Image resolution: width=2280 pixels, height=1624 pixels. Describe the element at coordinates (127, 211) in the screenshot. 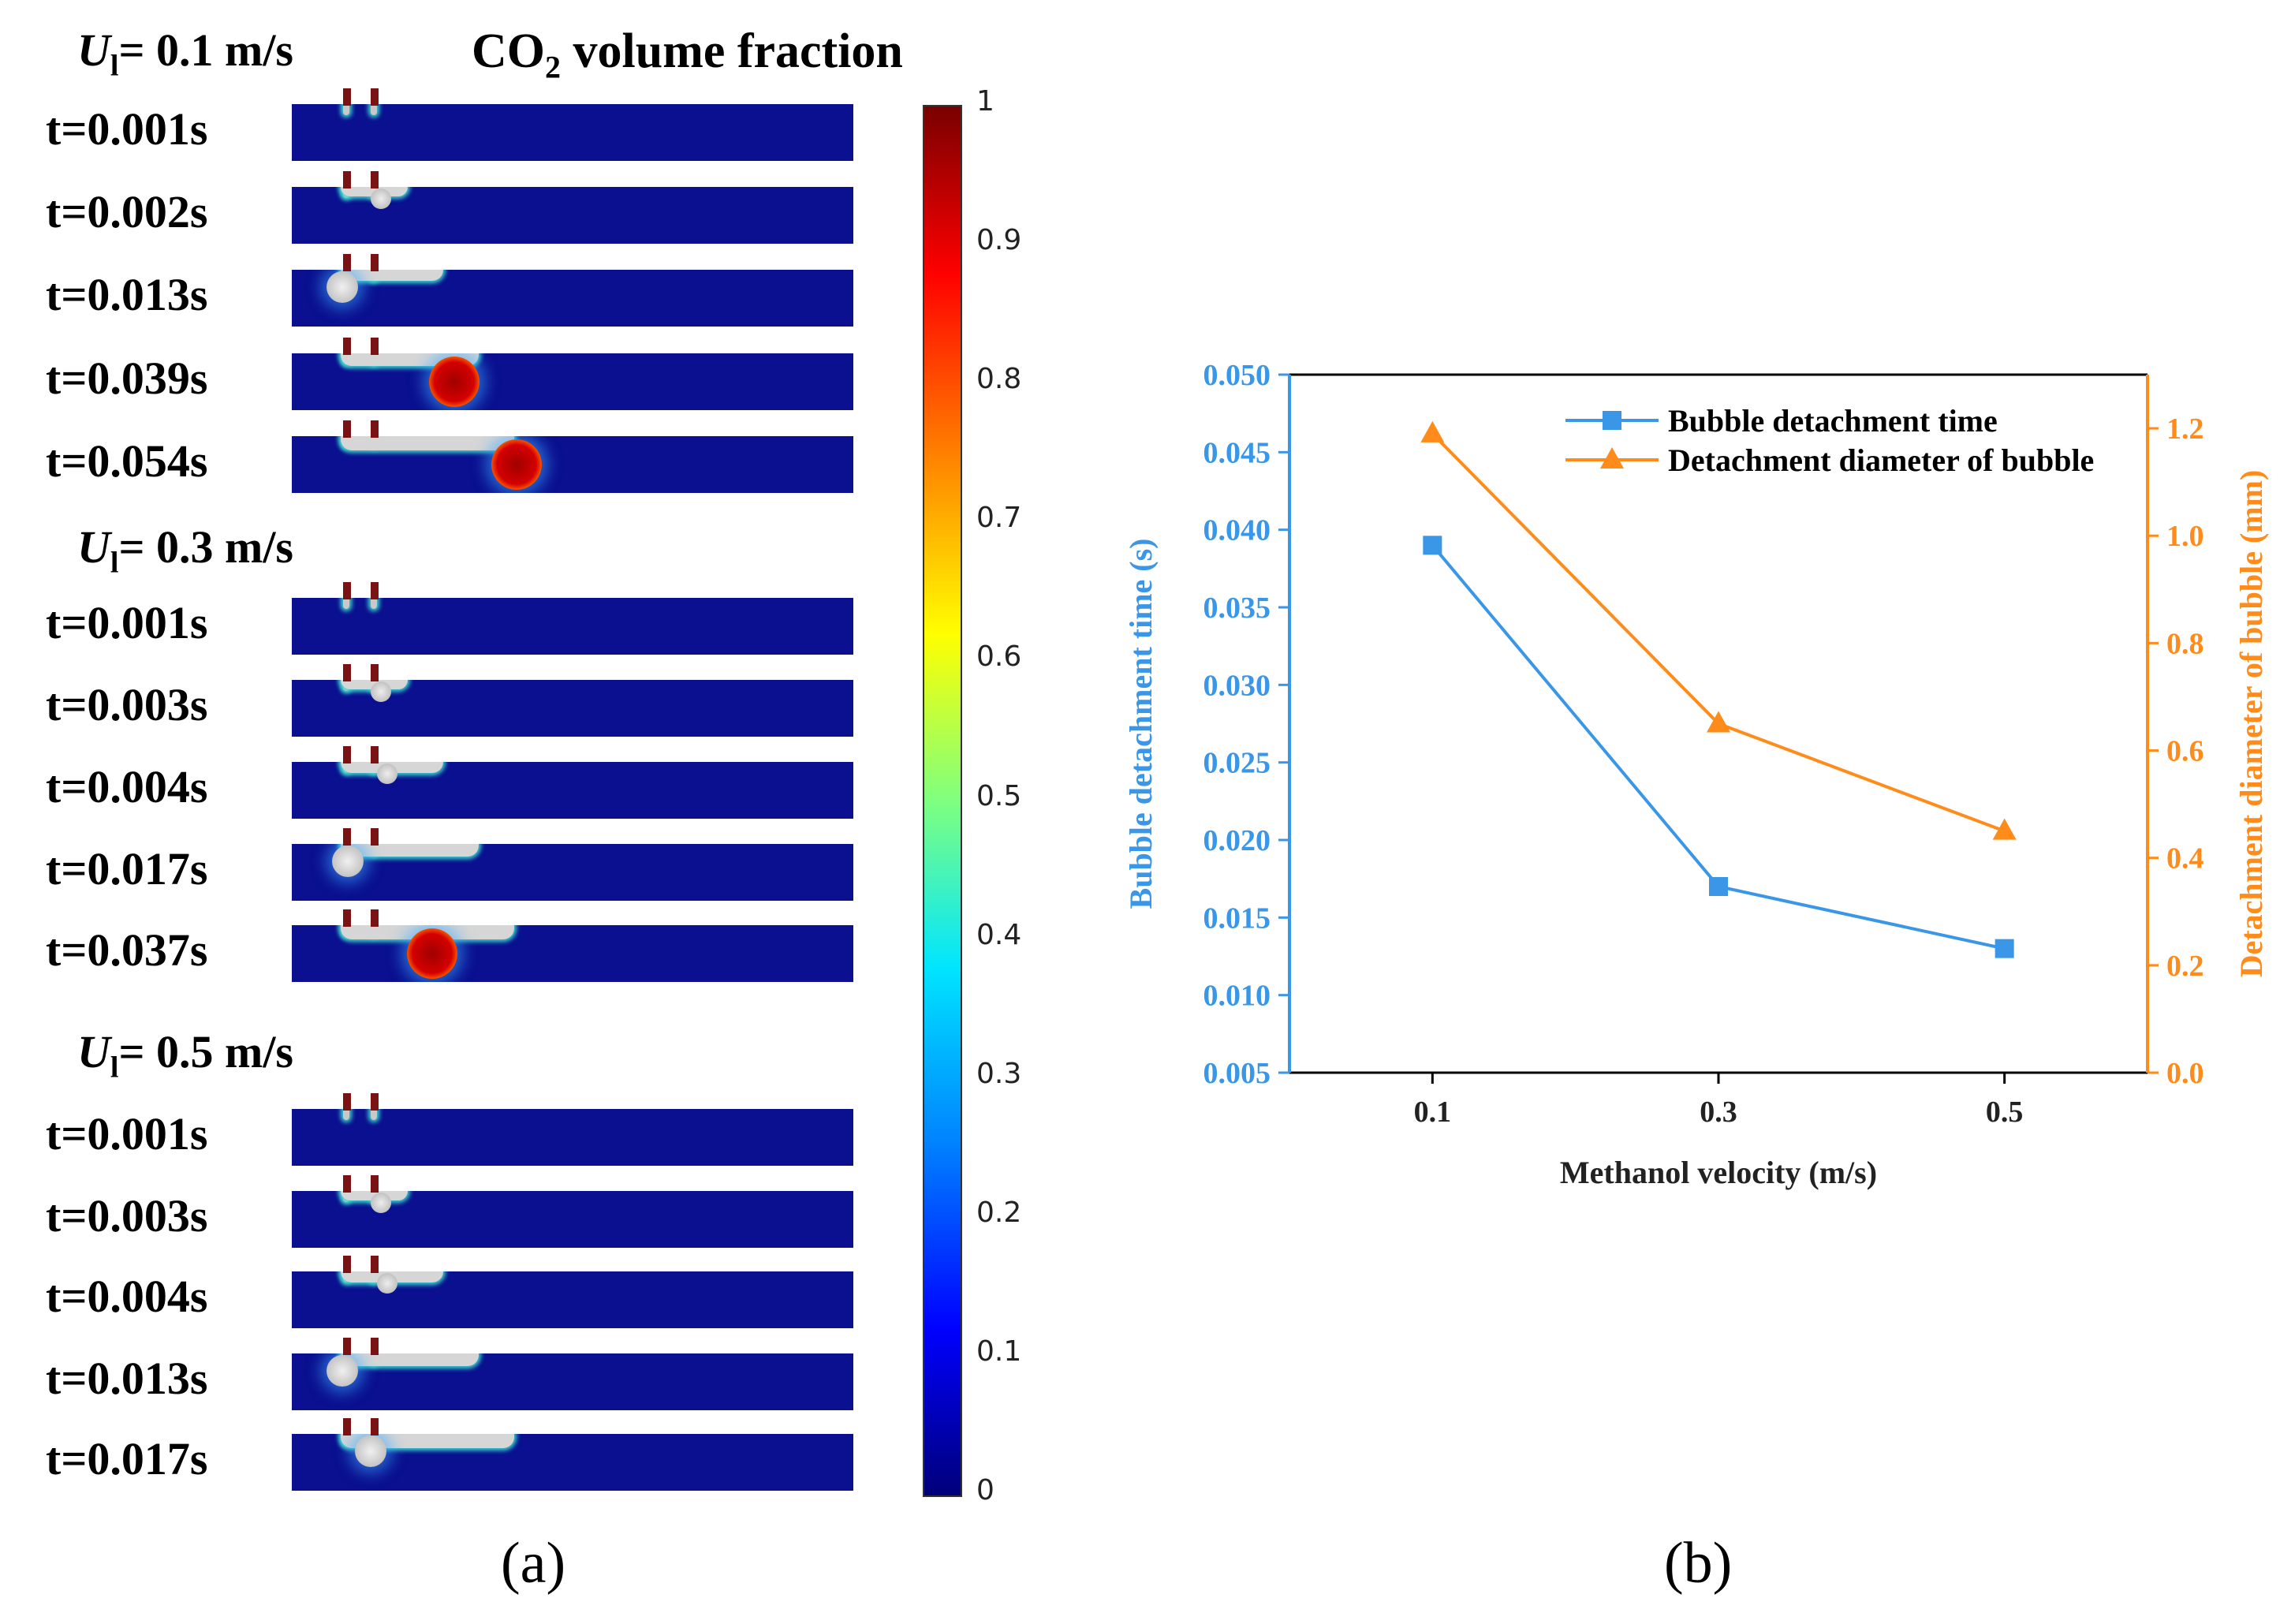

I see `time-label: t=0.002s` at that location.